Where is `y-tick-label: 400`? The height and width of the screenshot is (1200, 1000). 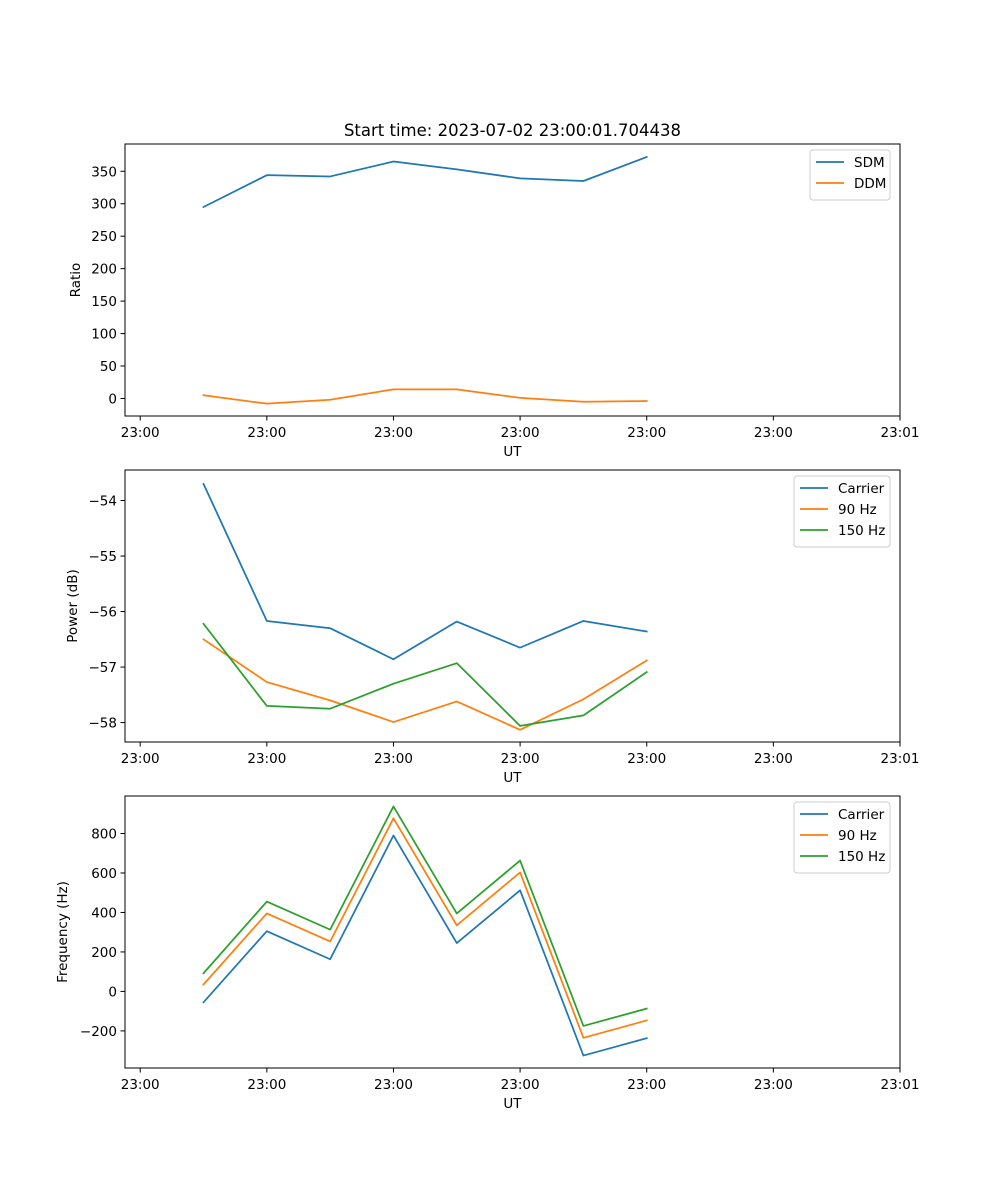
y-tick-label: 400 is located at coordinates (104, 913).